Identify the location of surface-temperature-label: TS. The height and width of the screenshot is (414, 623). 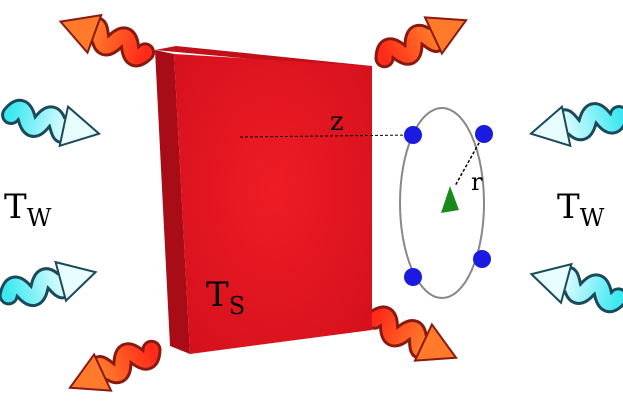
(225, 297).